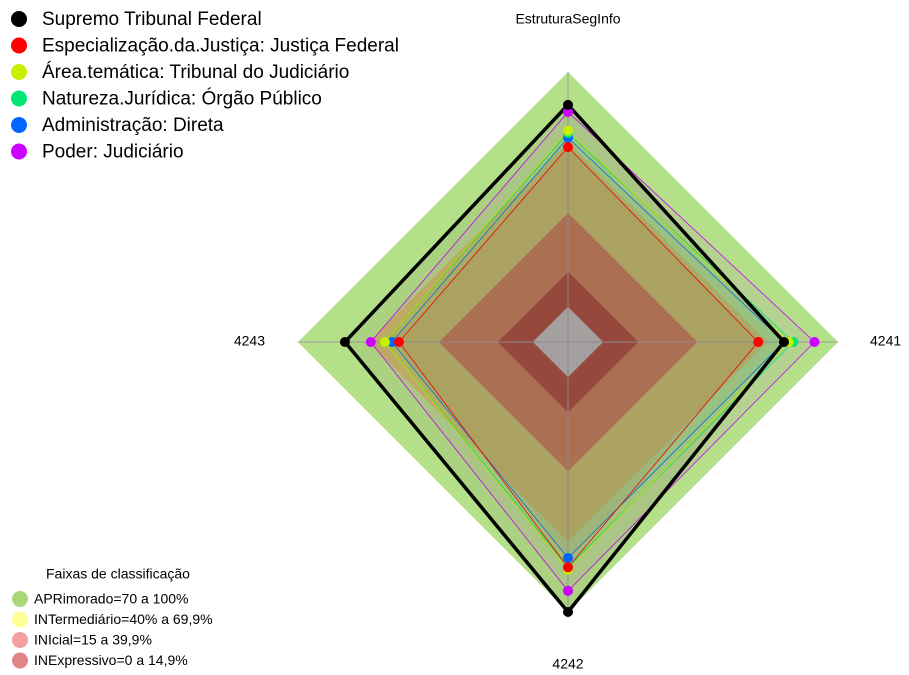 This screenshot has width=909, height=675. I want to click on axis-label: EstruturaSegInfo, so click(567, 19).